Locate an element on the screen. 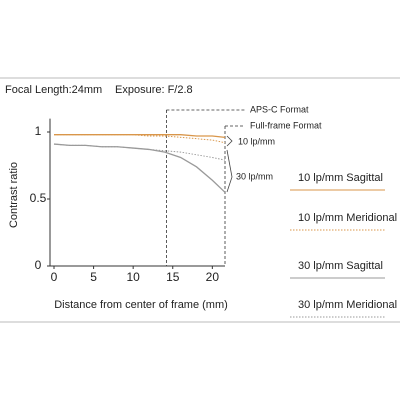  y-axis-label: Contrast ratio is located at coordinates (14, 195).